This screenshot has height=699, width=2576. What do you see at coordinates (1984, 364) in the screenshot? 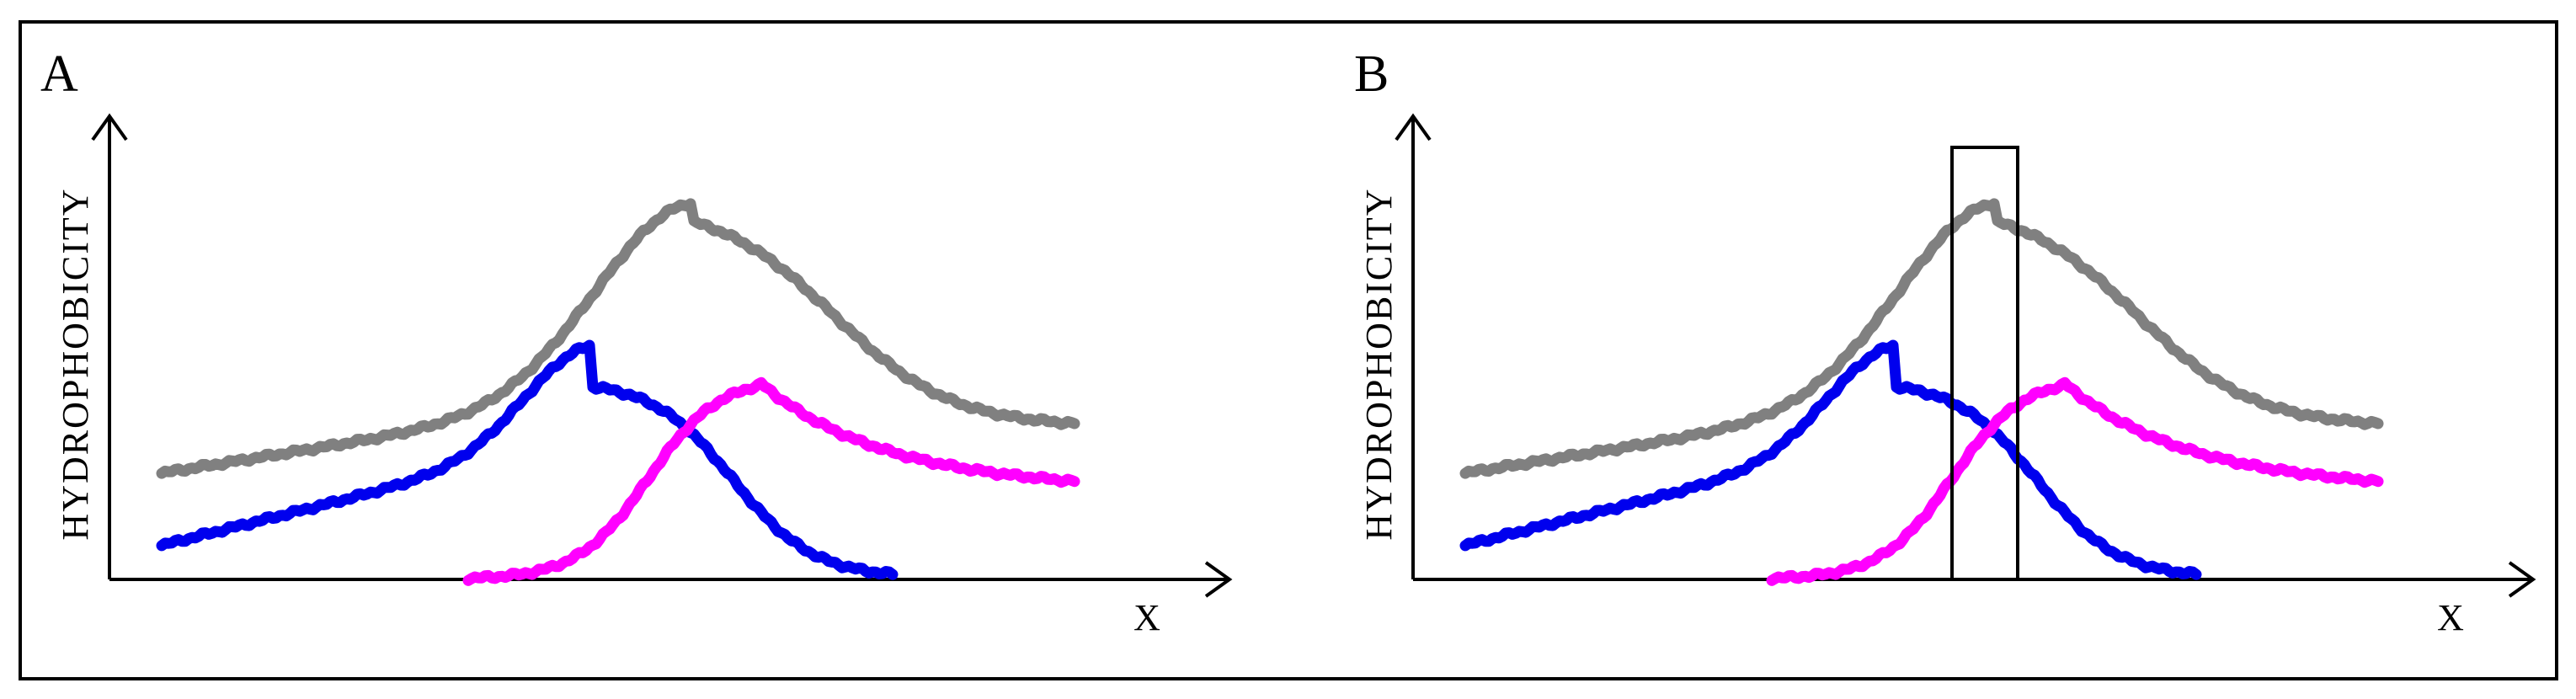
I see `window-rectangle` at bounding box center [1984, 364].